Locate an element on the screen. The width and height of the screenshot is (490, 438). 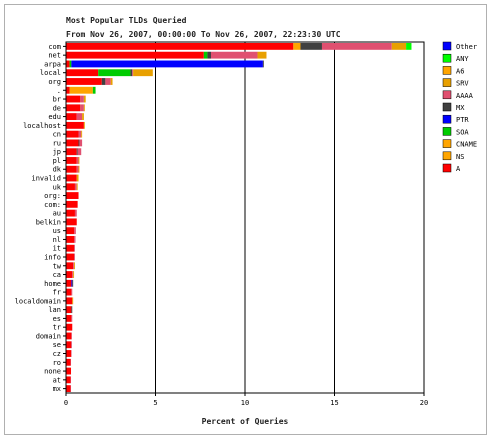
chart-title: Most Popular TLDs Queried is located at coordinates (126, 20).